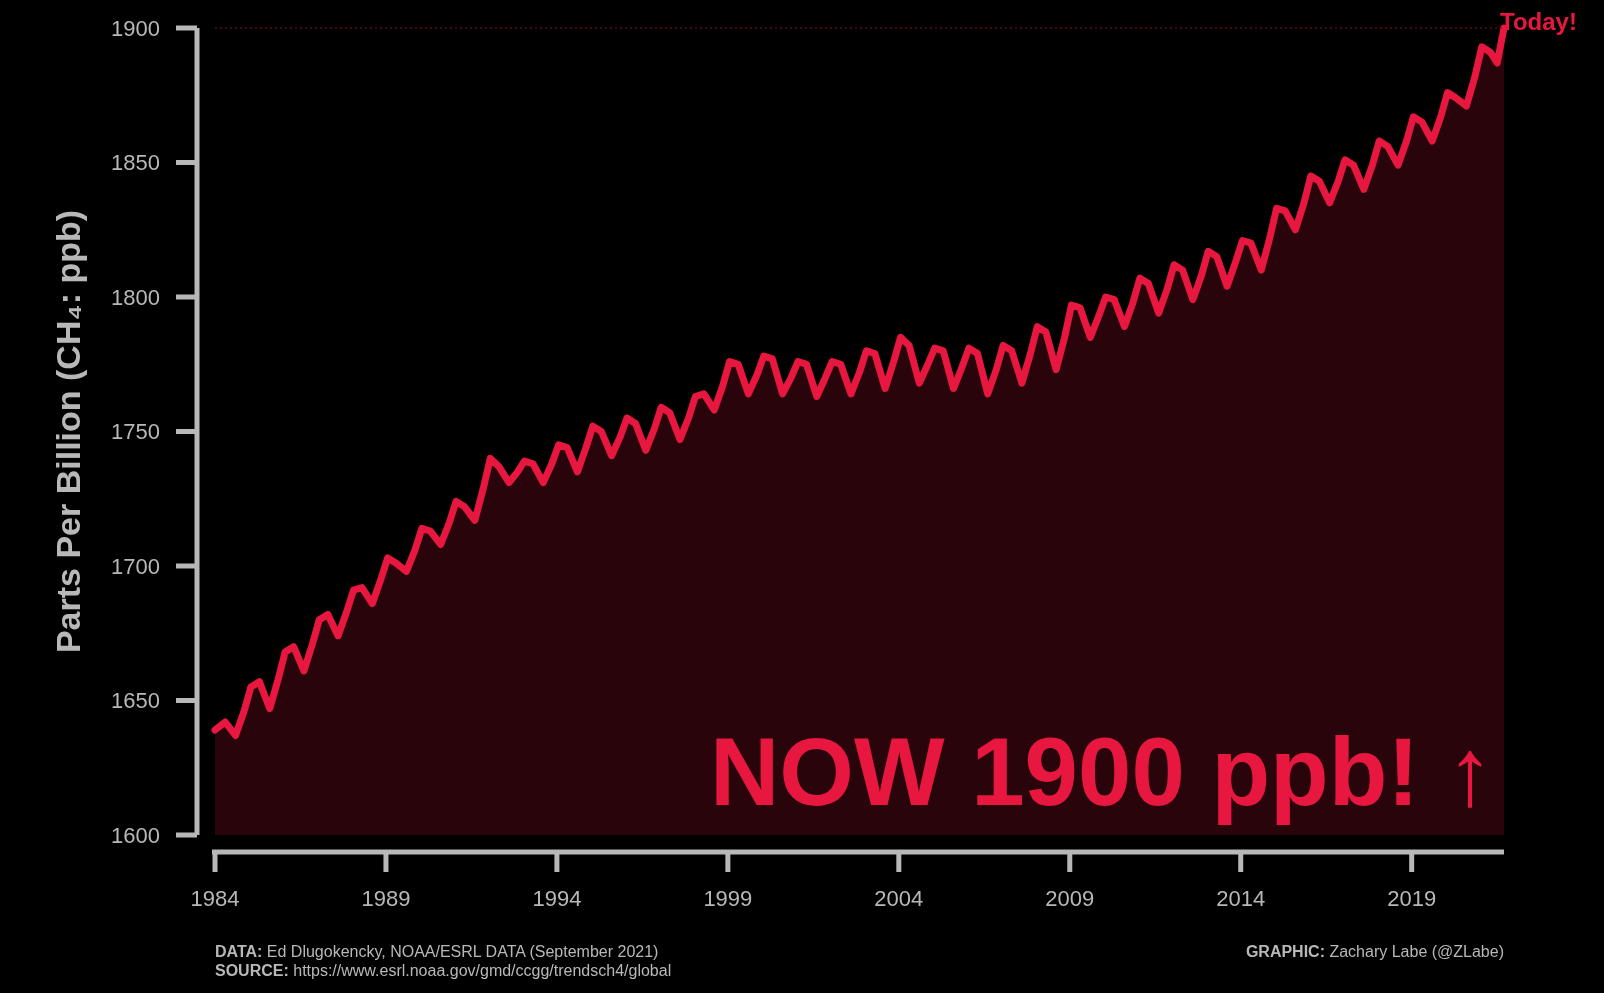 This screenshot has height=993, width=1604. What do you see at coordinates (68, 431) in the screenshot?
I see `y-axis-title: Parts Per Billion (CH₄: ppb)` at bounding box center [68, 431].